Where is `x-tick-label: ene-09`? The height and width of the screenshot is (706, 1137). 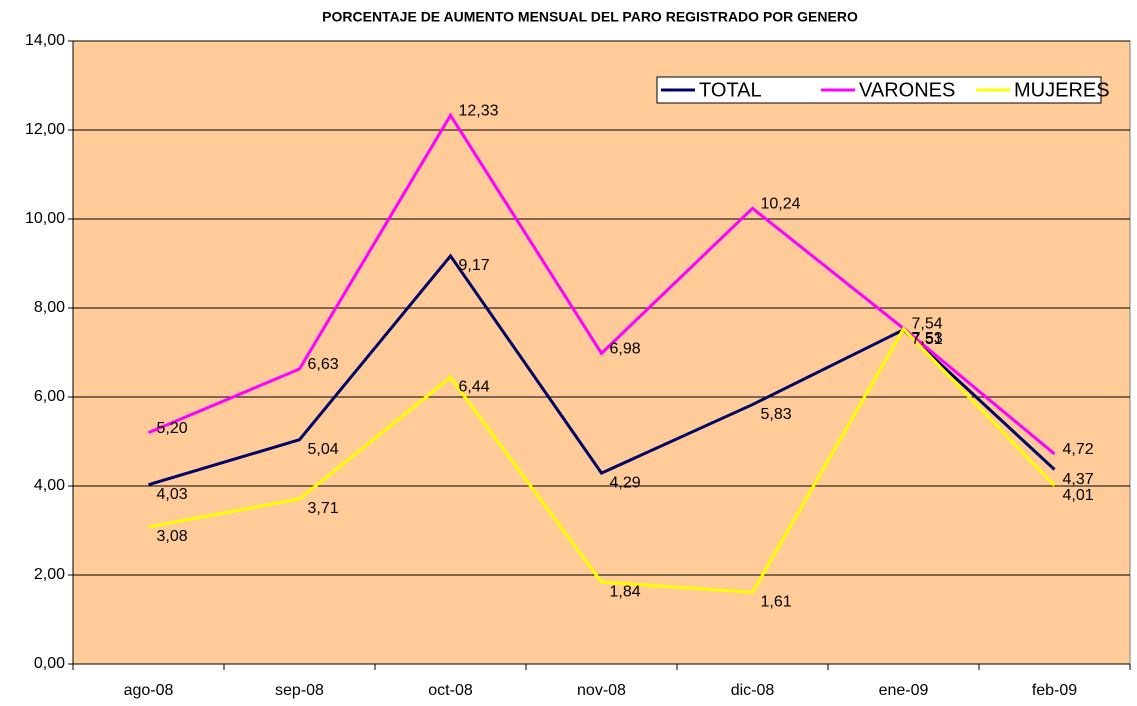
x-tick-label: ene-09 is located at coordinates (904, 690).